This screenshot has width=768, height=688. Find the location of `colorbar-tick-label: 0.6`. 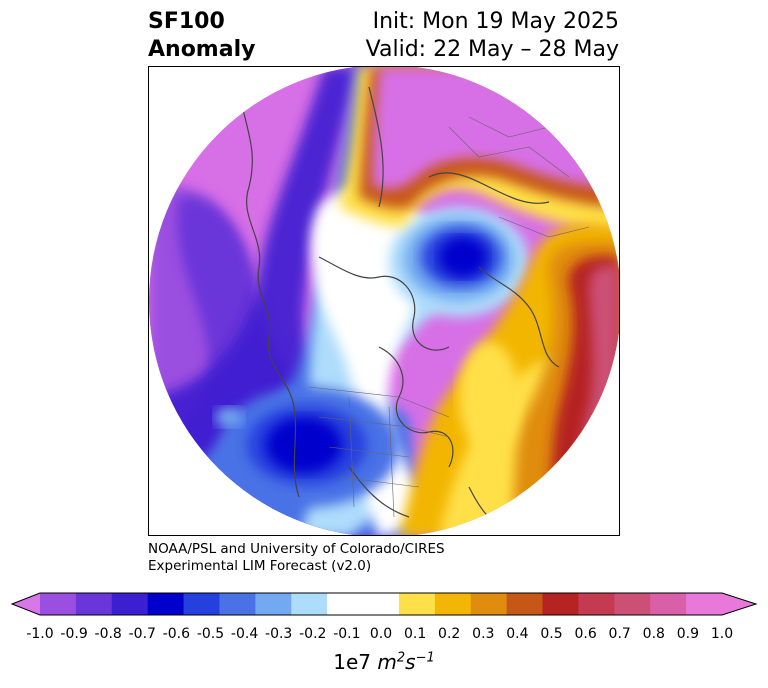

colorbar-tick-label: 0.6 is located at coordinates (585, 634).